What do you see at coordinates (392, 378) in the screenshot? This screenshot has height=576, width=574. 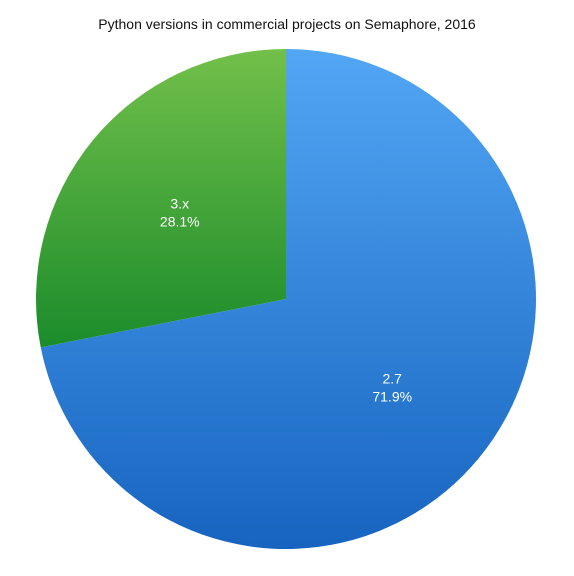 I see `slice-label: 2.7` at bounding box center [392, 378].